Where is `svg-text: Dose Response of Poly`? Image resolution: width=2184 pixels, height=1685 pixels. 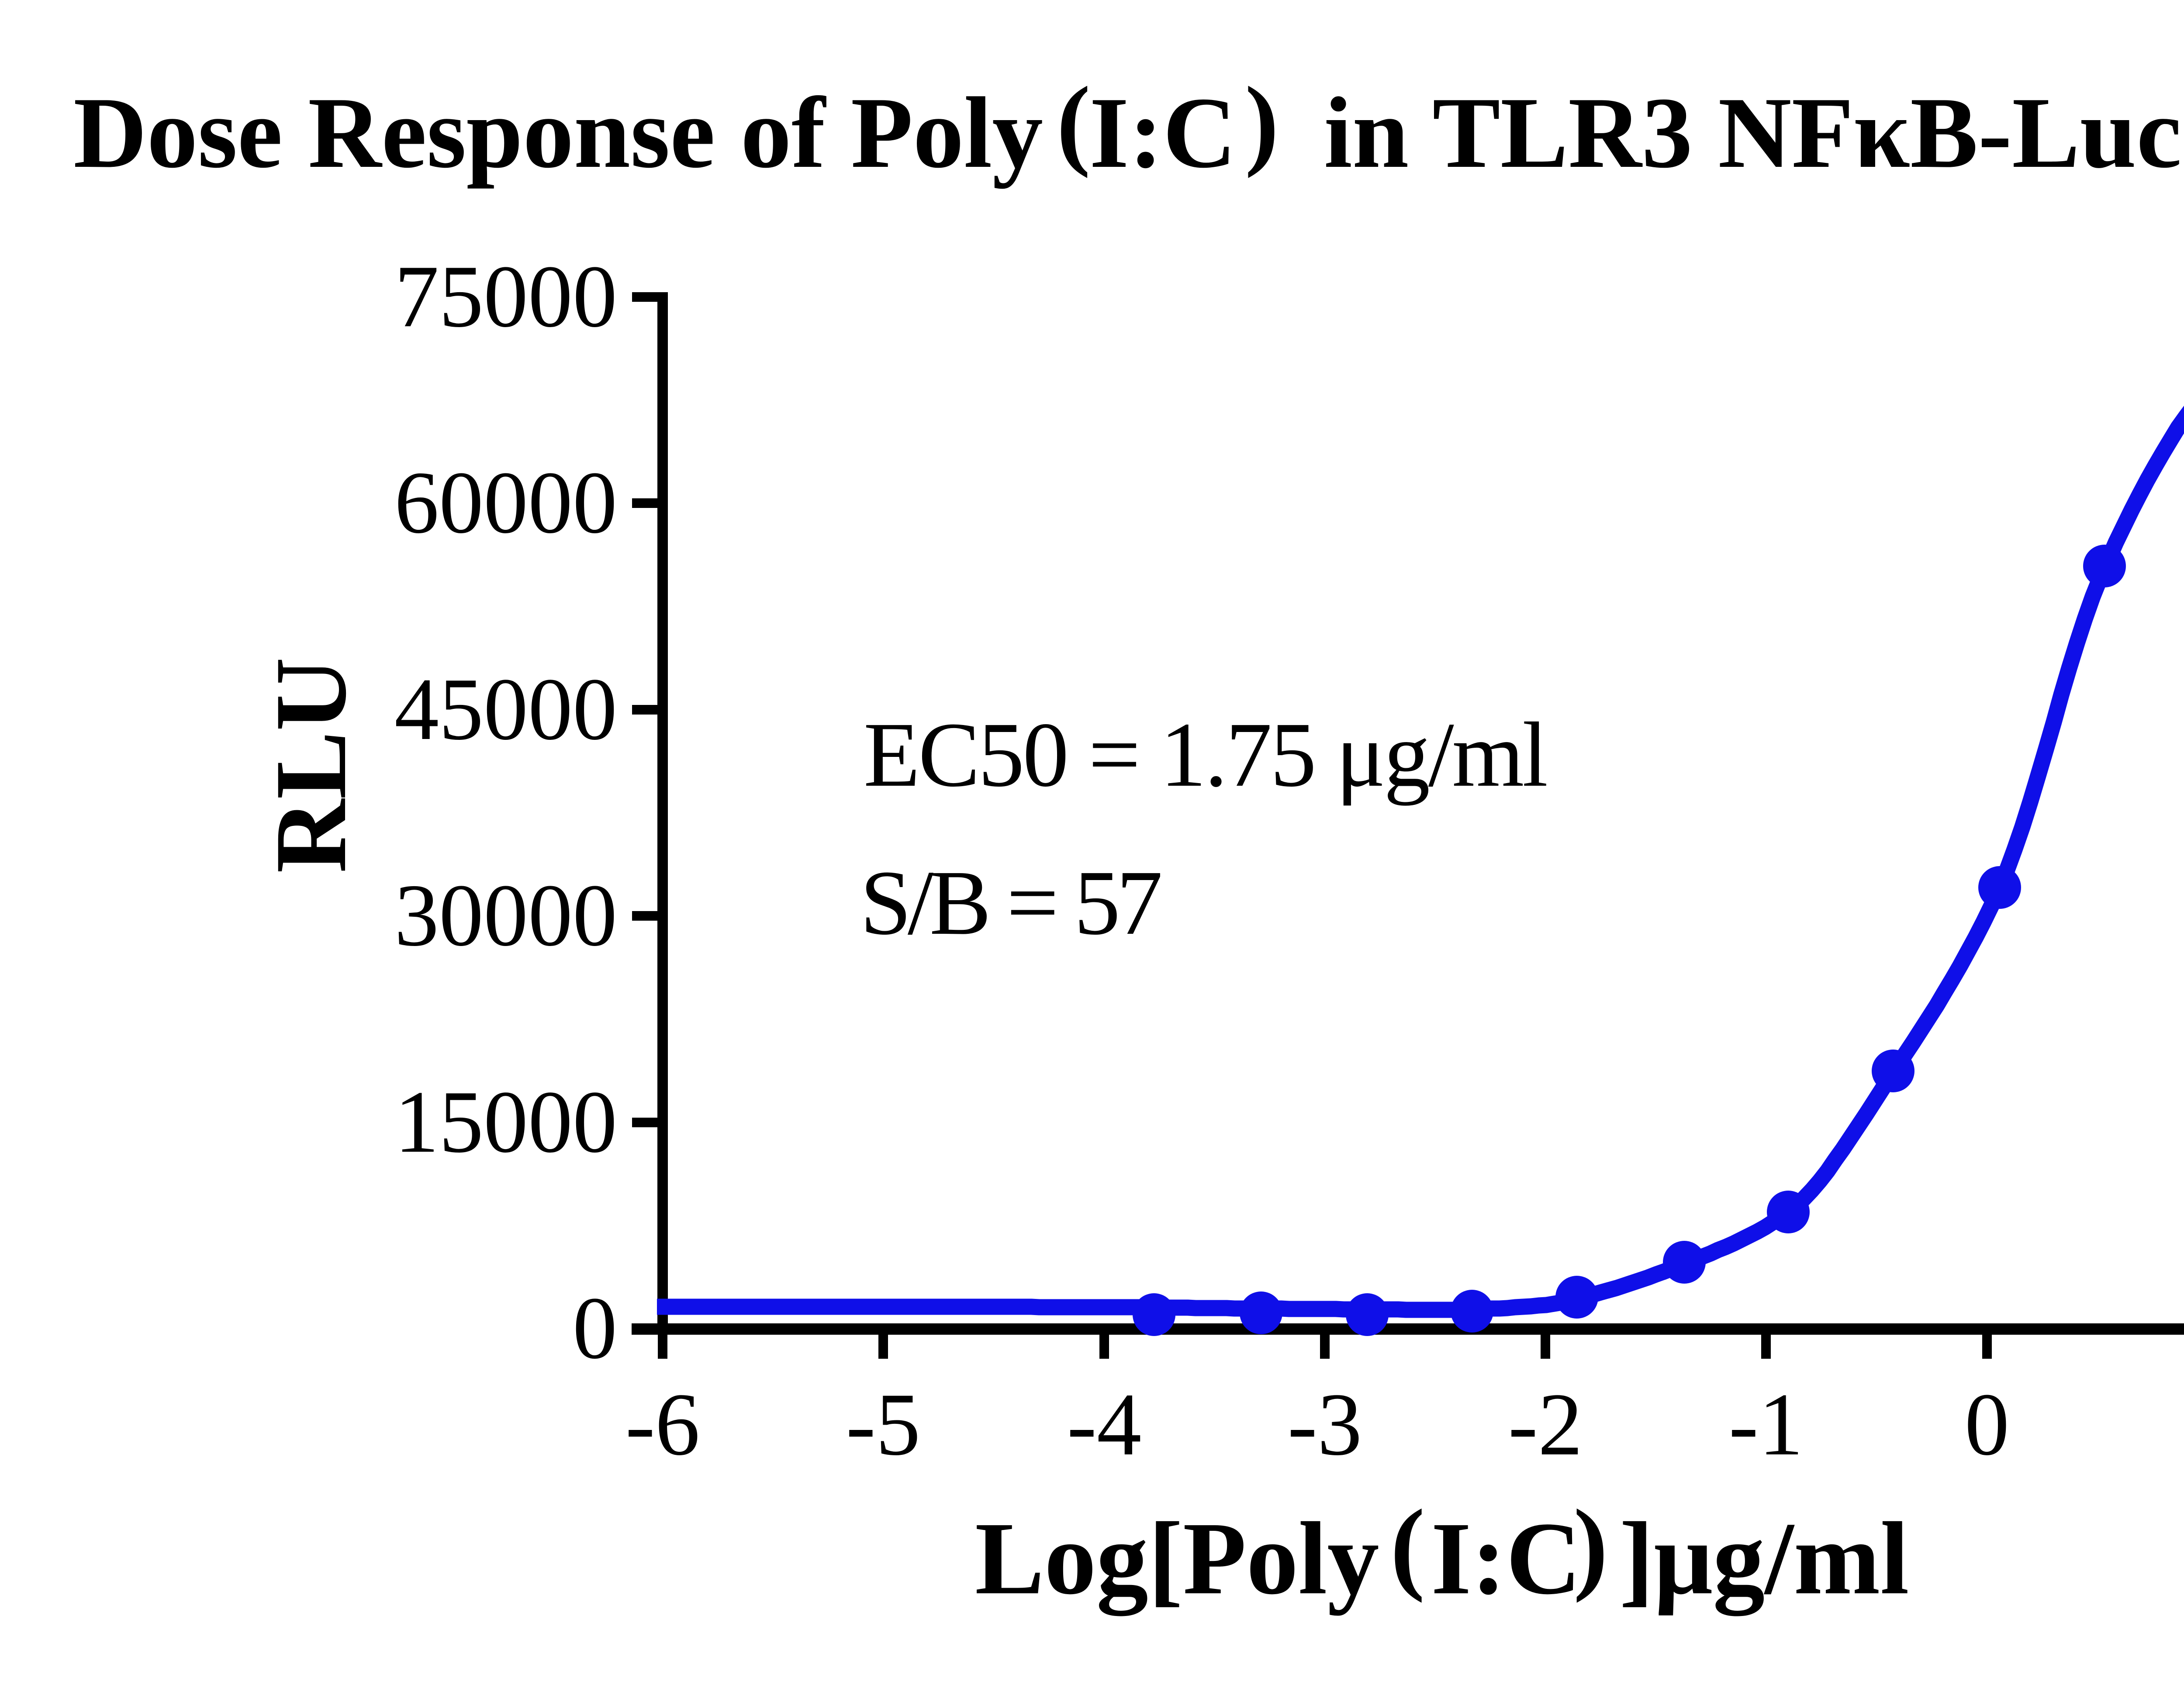 svg-text: Dose Response of Poly is located at coordinates (558, 132).